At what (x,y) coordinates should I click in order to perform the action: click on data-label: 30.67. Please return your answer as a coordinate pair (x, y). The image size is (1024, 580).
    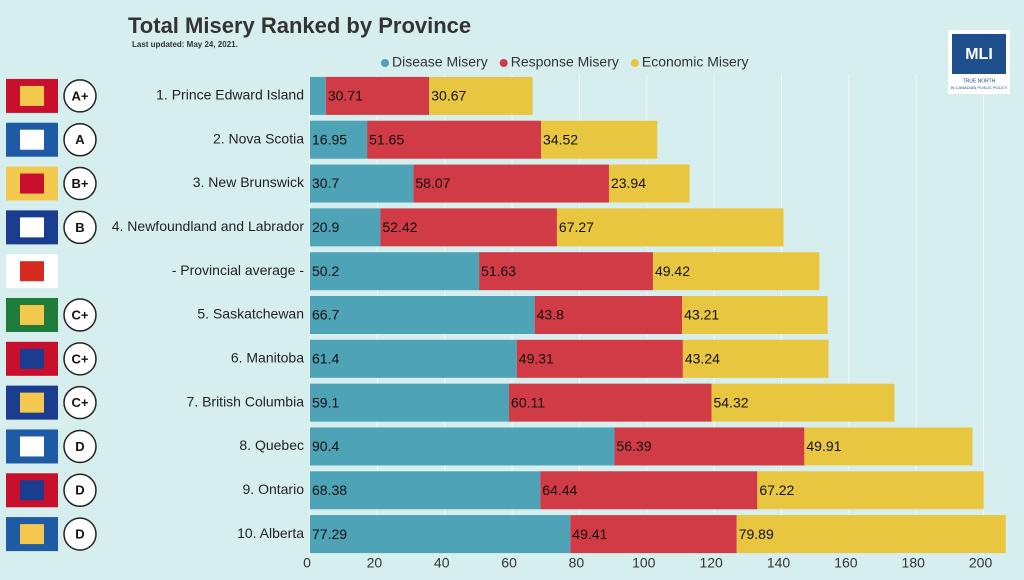
    Looking at the image, I should click on (448, 96).